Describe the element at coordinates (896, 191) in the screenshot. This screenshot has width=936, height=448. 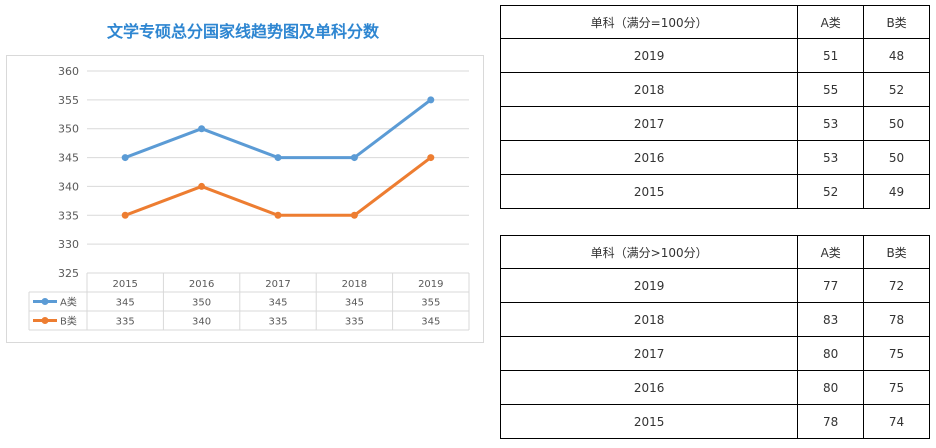
I see `b-score-cell: 49` at that location.